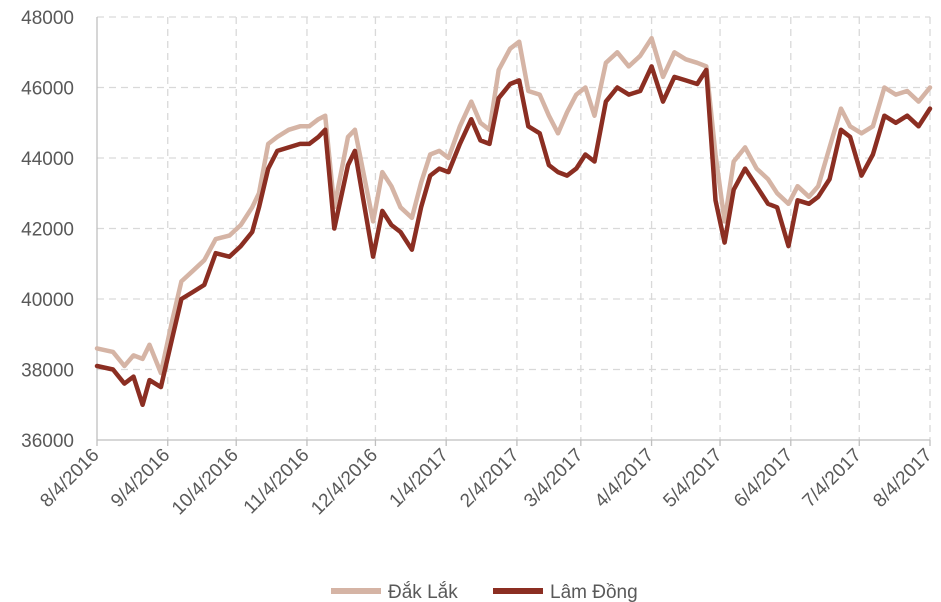  Describe the element at coordinates (69, 478) in the screenshot. I see `x-tick-label: 8/4/2016` at that location.